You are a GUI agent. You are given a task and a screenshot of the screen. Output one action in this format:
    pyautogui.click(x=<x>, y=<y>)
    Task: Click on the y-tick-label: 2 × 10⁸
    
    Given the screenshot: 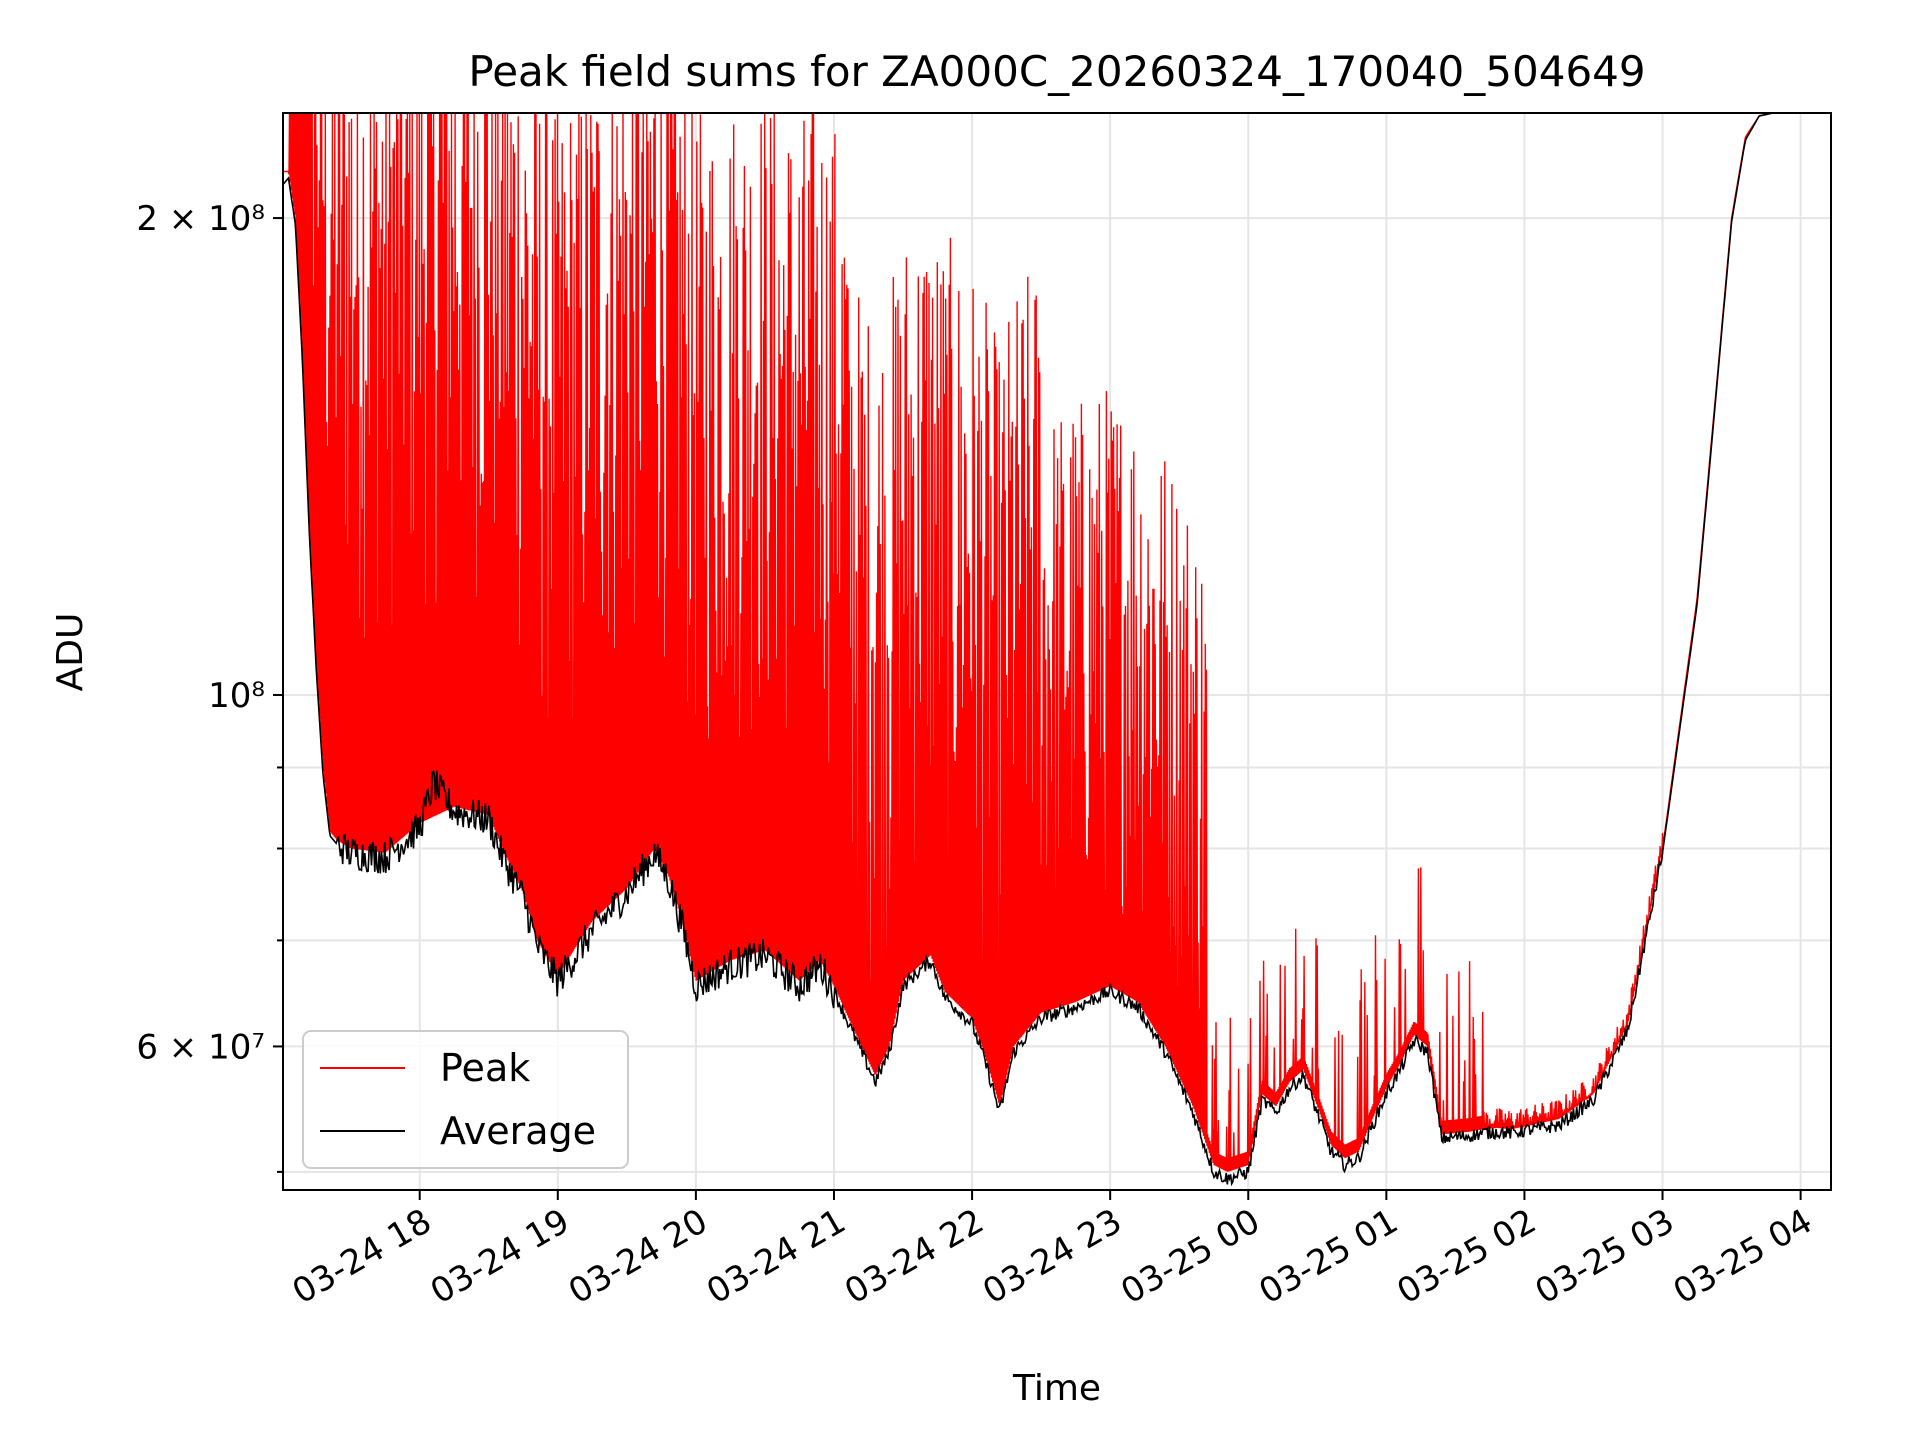 What is the action you would take?
    pyautogui.click(x=200, y=219)
    